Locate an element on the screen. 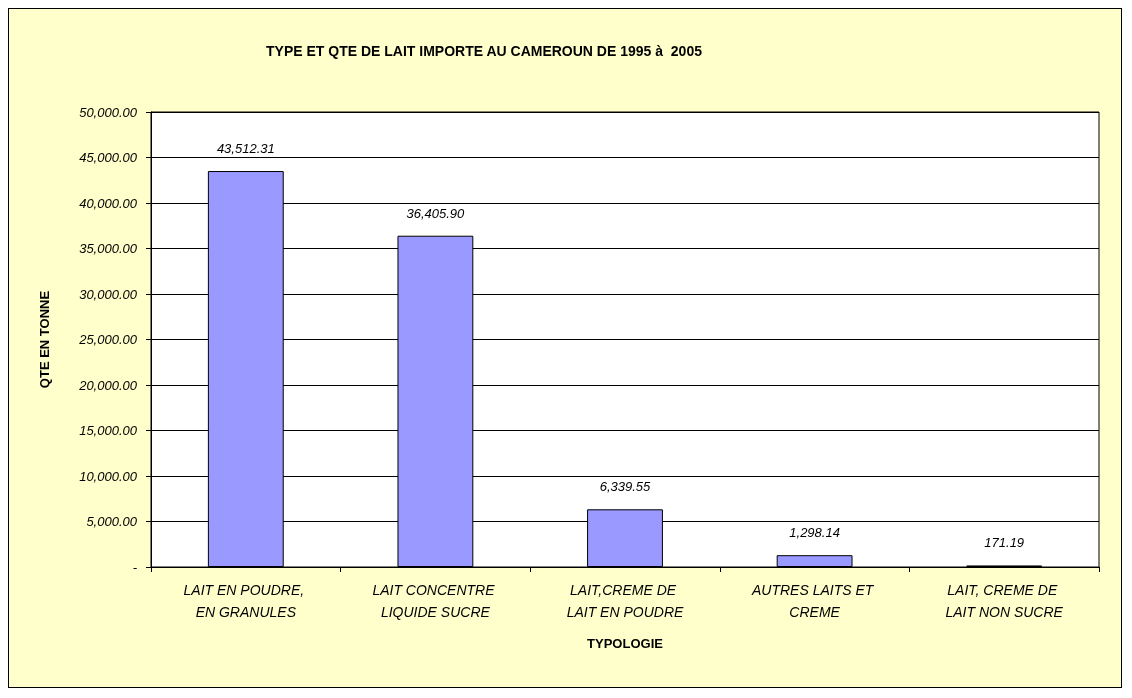 This screenshot has width=1132, height=698. x-tick-label: LAIT EN POUDRE, EN GRANULES is located at coordinates (246, 601).